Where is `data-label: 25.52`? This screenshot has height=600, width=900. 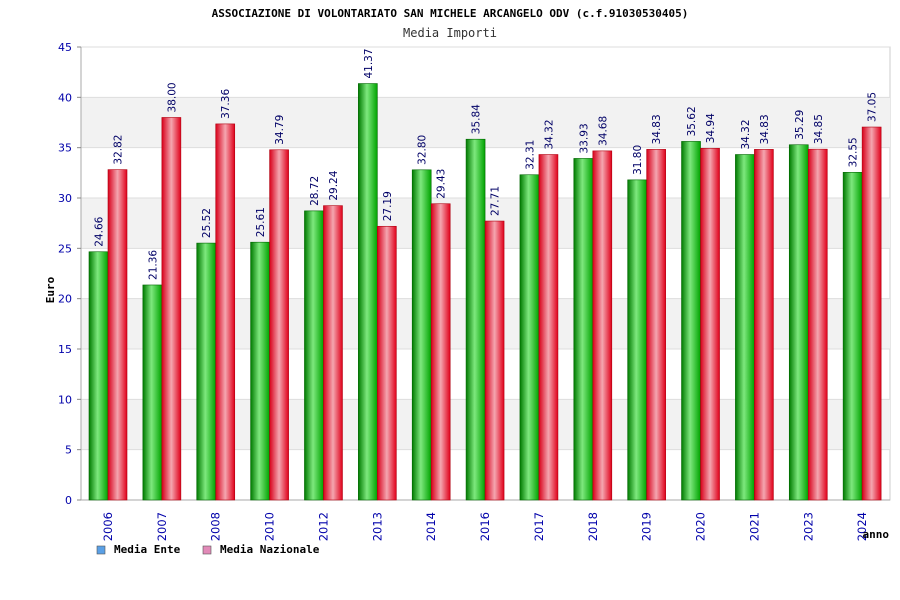
data-label: 25.52 is located at coordinates (207, 223).